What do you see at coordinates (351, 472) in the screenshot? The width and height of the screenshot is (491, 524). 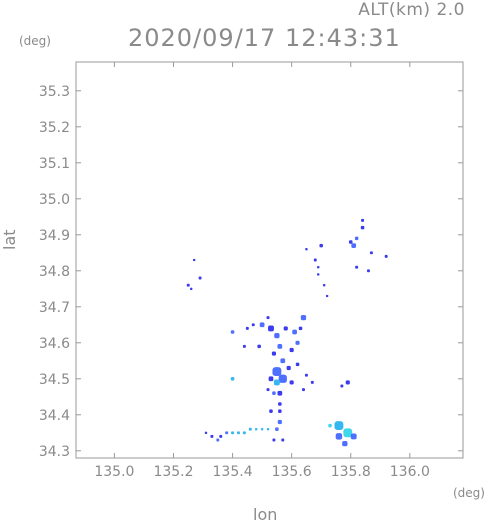 I see `x-tick-label: 135.8` at bounding box center [351, 472].